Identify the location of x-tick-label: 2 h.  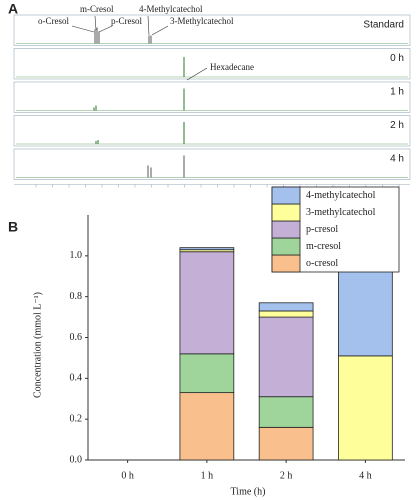
(286, 475).